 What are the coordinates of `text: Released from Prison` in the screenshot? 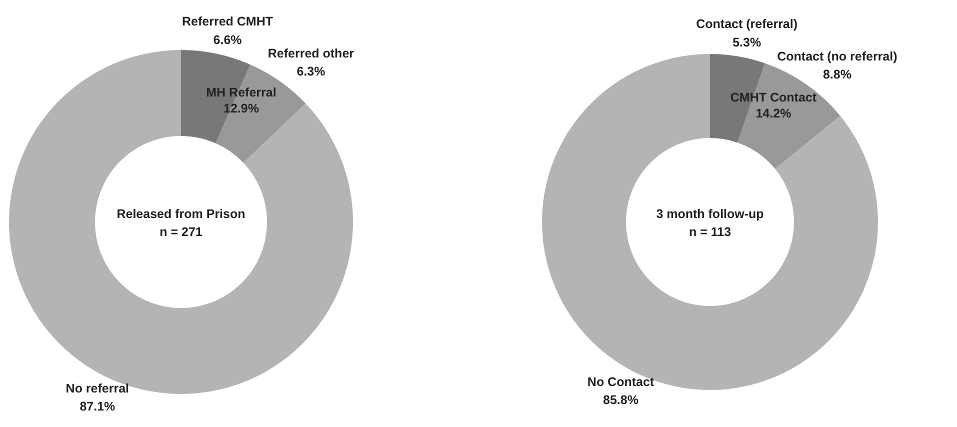 It's located at (181, 214).